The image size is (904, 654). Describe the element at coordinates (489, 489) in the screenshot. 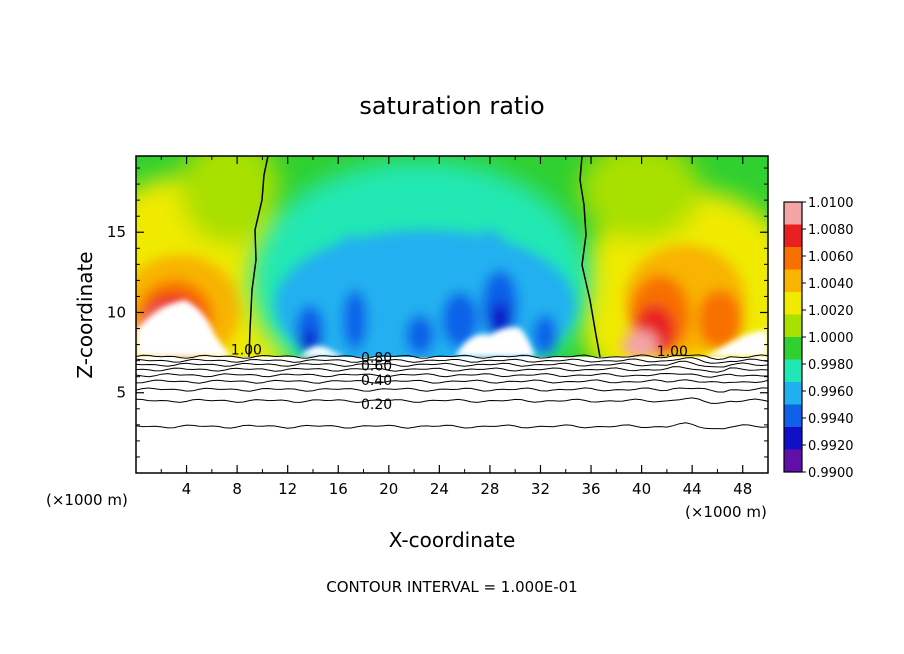

I see `x-tick-label: 28` at that location.